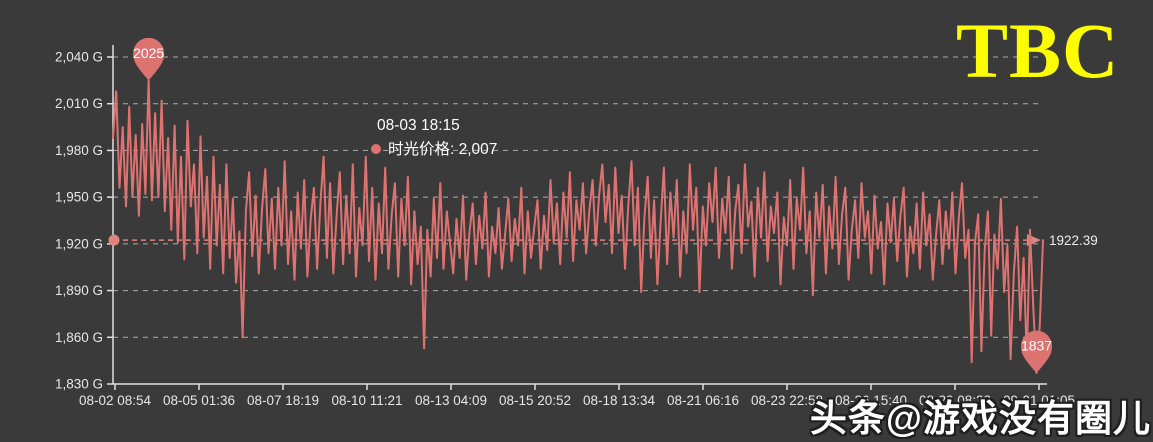 The image size is (1153, 442). I want to click on y-axis-label: 2,010 G, so click(79, 103).